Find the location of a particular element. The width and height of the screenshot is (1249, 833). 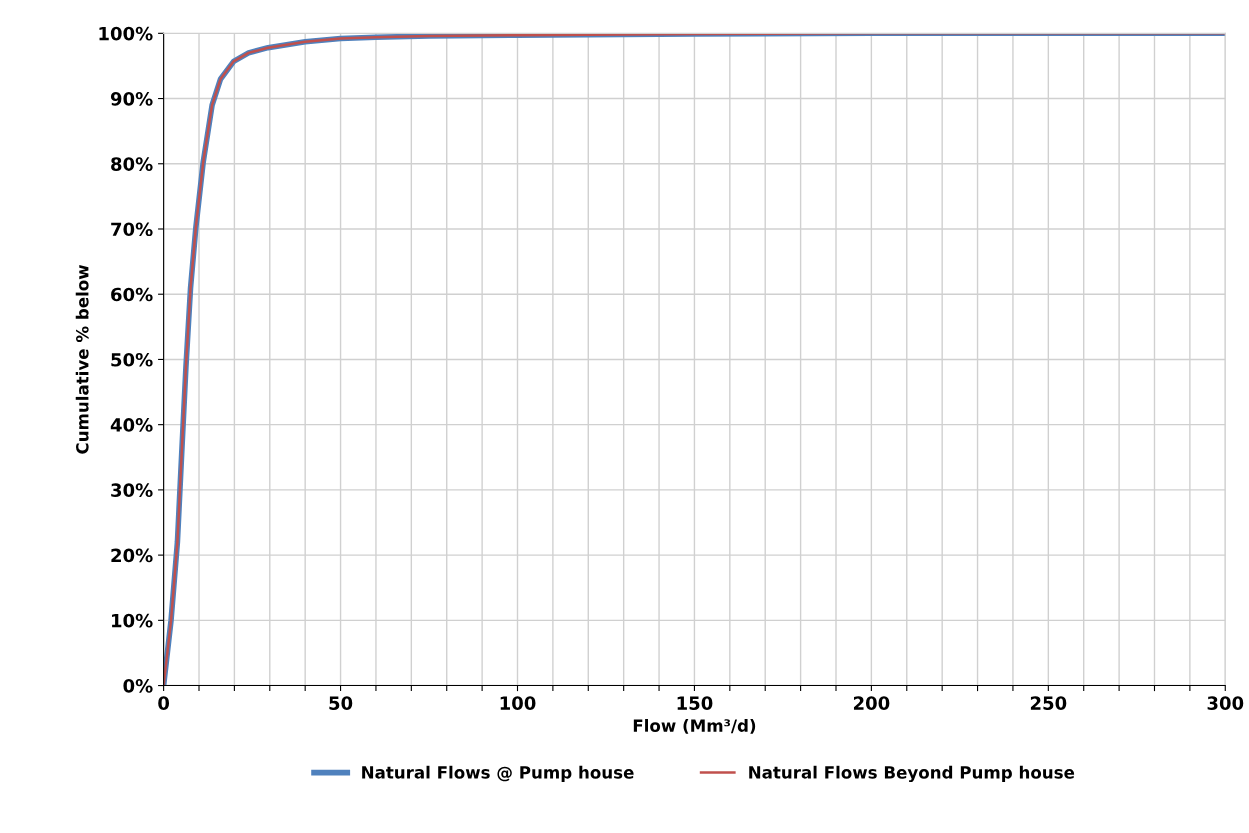

y-tick-label: 80% is located at coordinates (132, 164).